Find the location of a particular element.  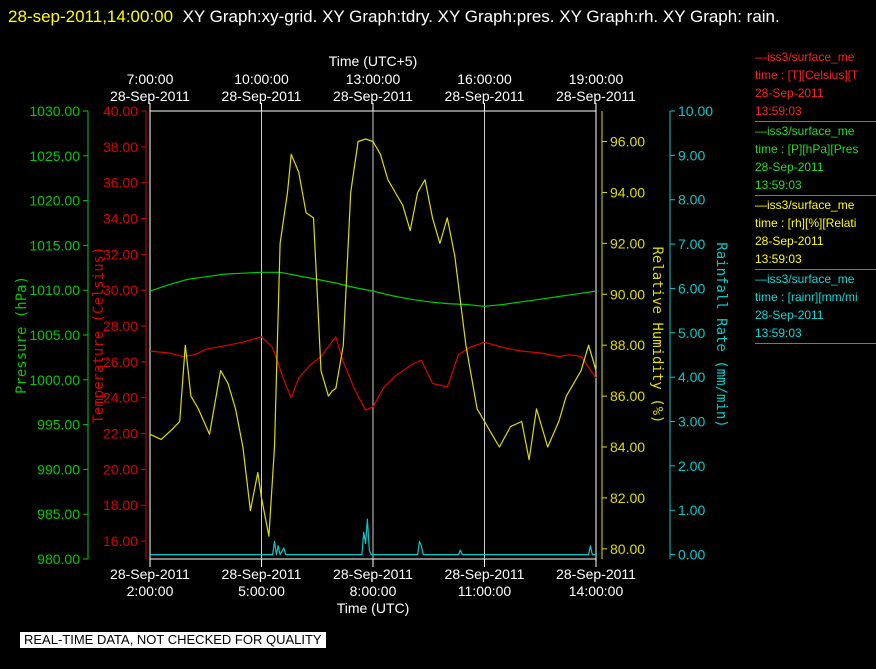

x-bottom-tick-time: 11:00:00 is located at coordinates (485, 591).